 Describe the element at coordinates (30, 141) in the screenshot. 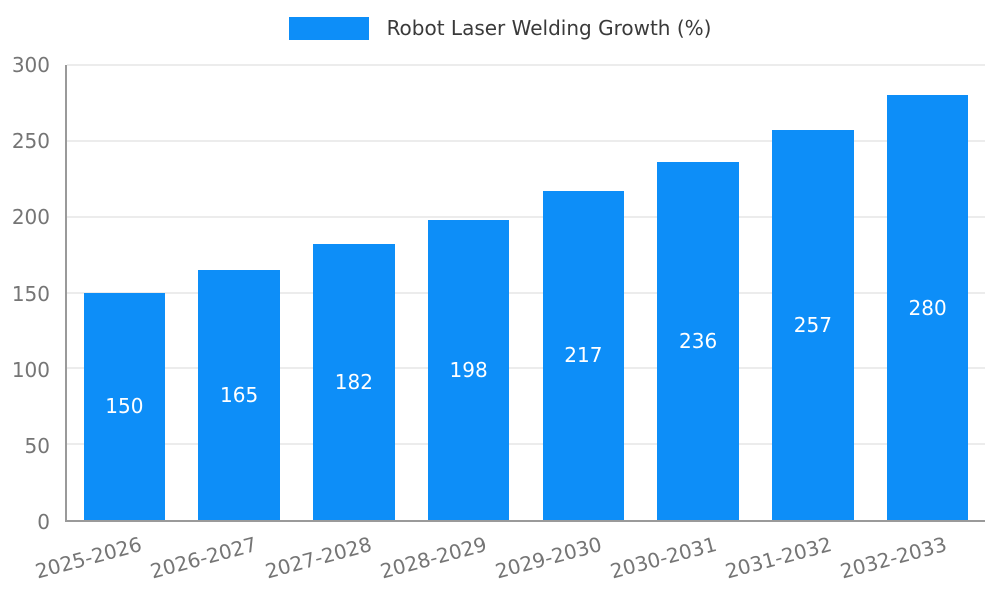

I see `y-tick-label: 250` at that location.